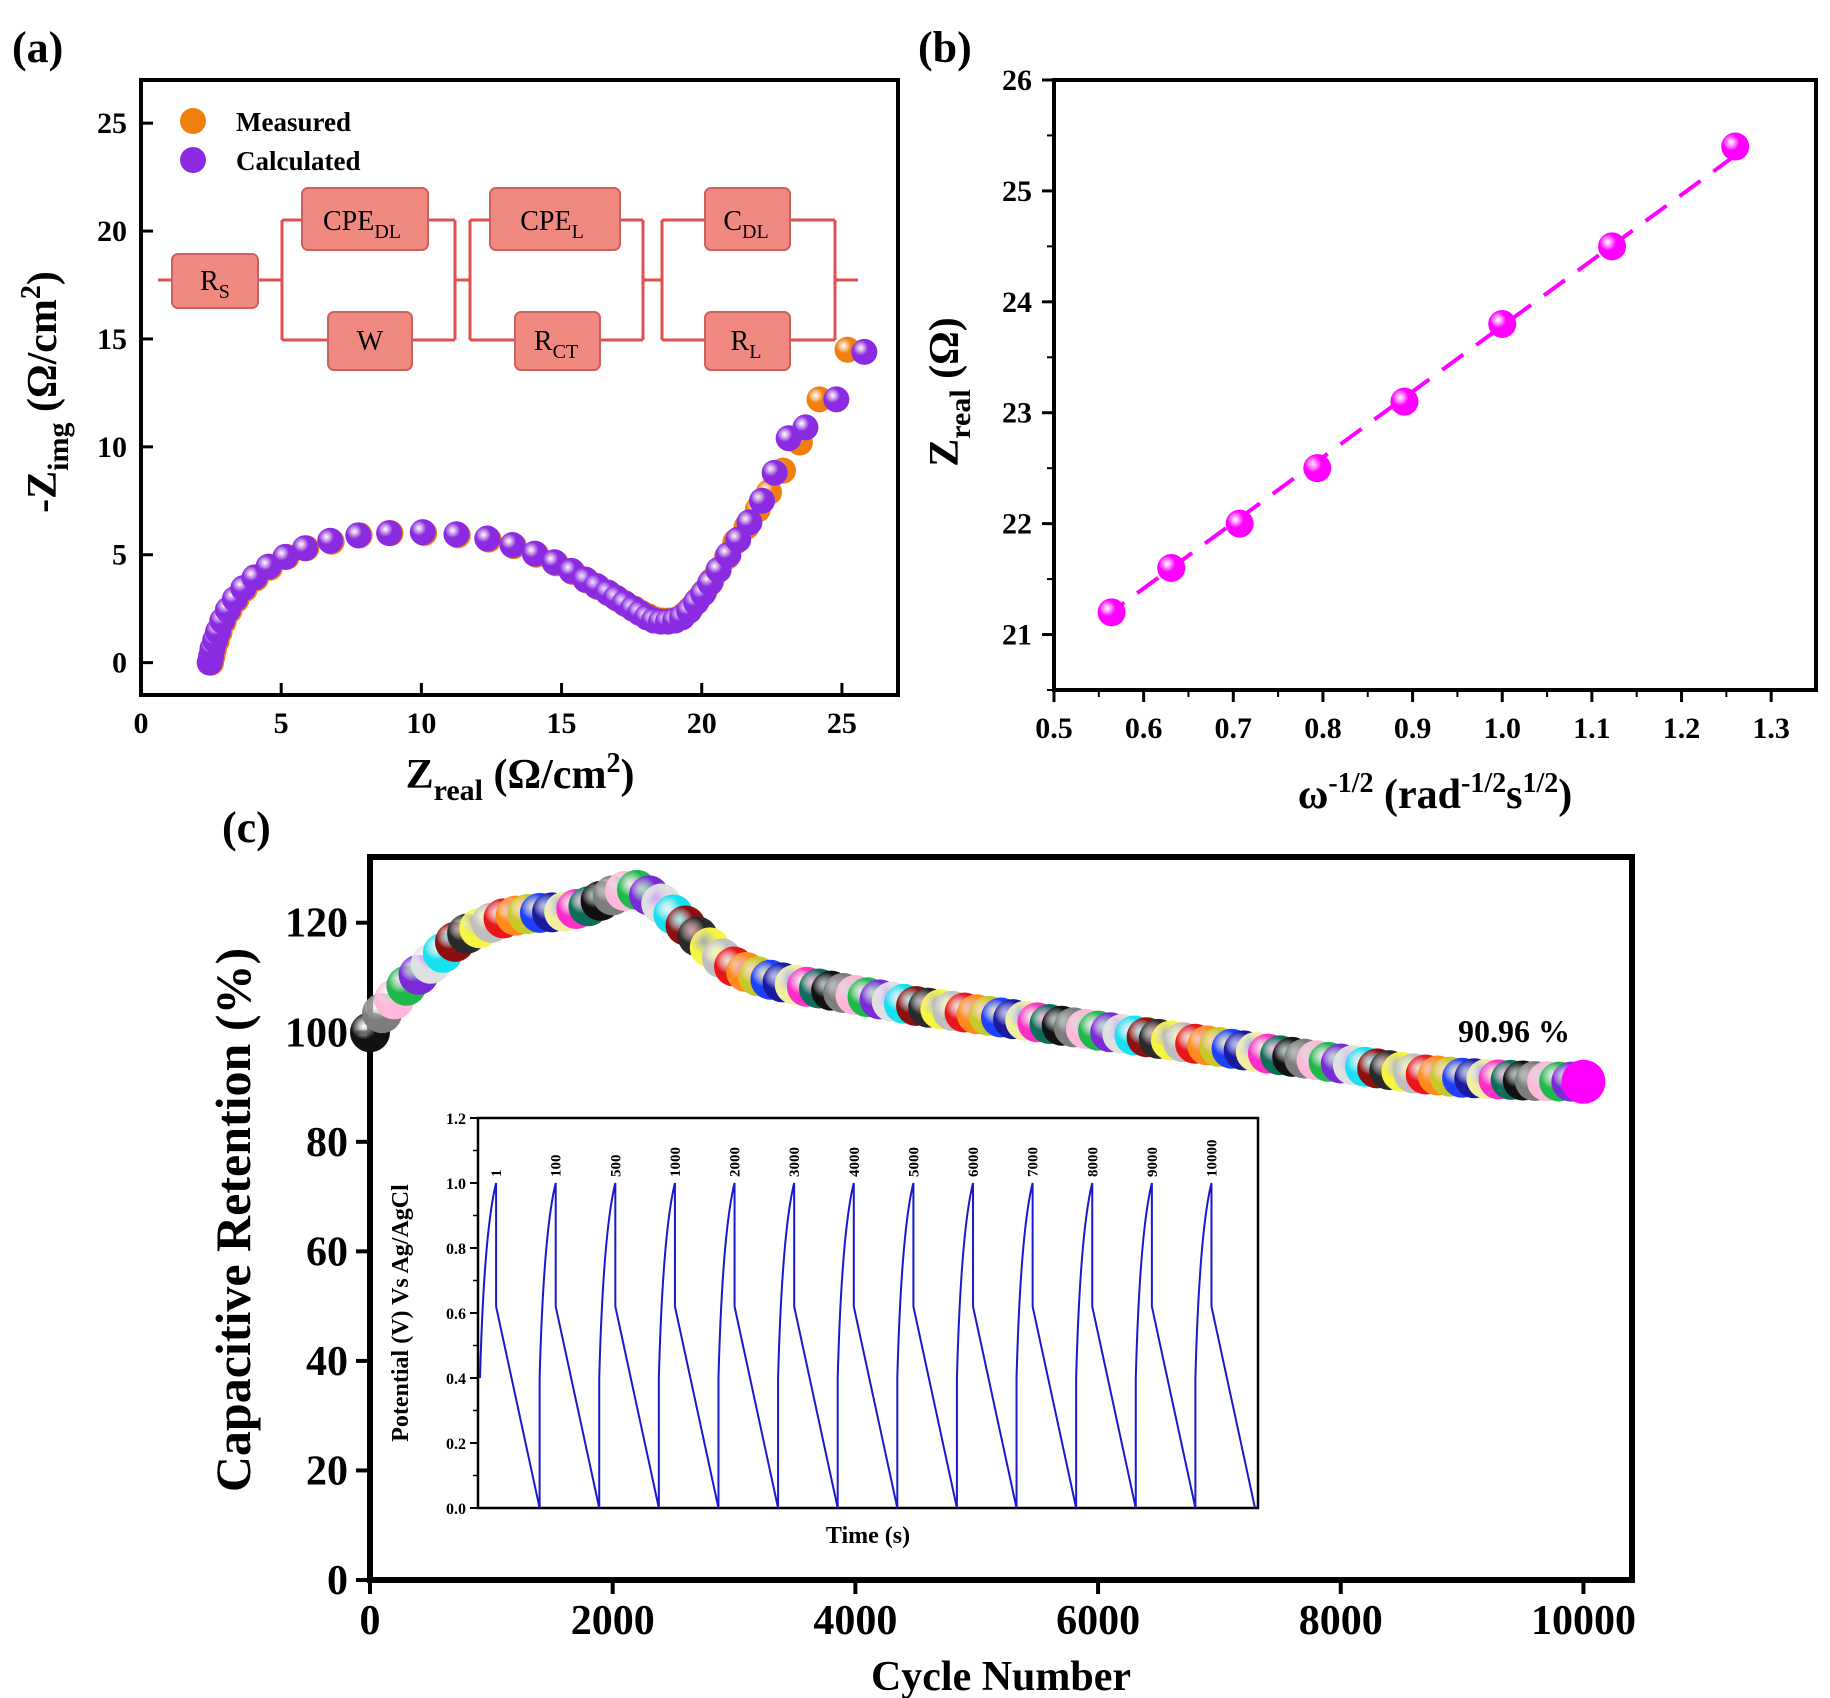 The image size is (1830, 1698). I want to click on panel-b-x-axis-title: ω-1/2 (rad-1/2s1/2), so click(1435, 793).